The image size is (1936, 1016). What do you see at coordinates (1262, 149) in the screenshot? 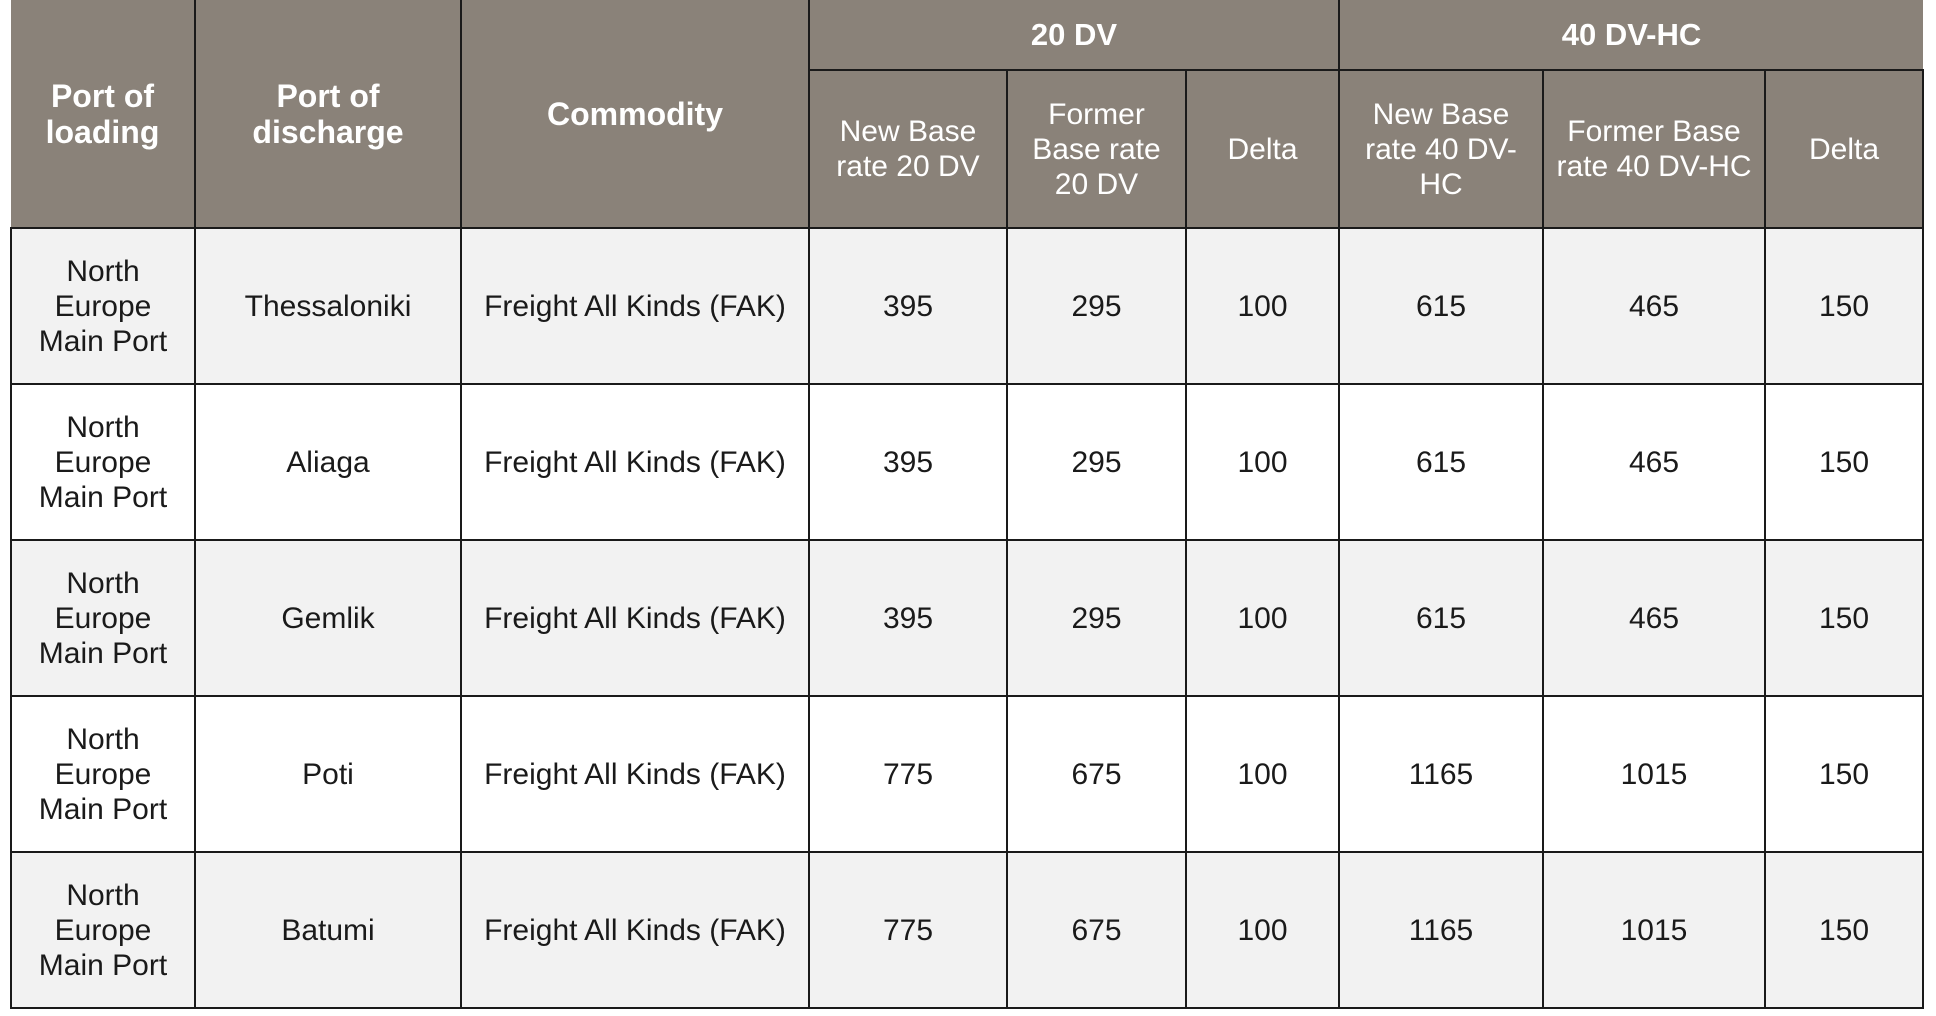
I see `header-delta-20dv: Delta` at bounding box center [1262, 149].